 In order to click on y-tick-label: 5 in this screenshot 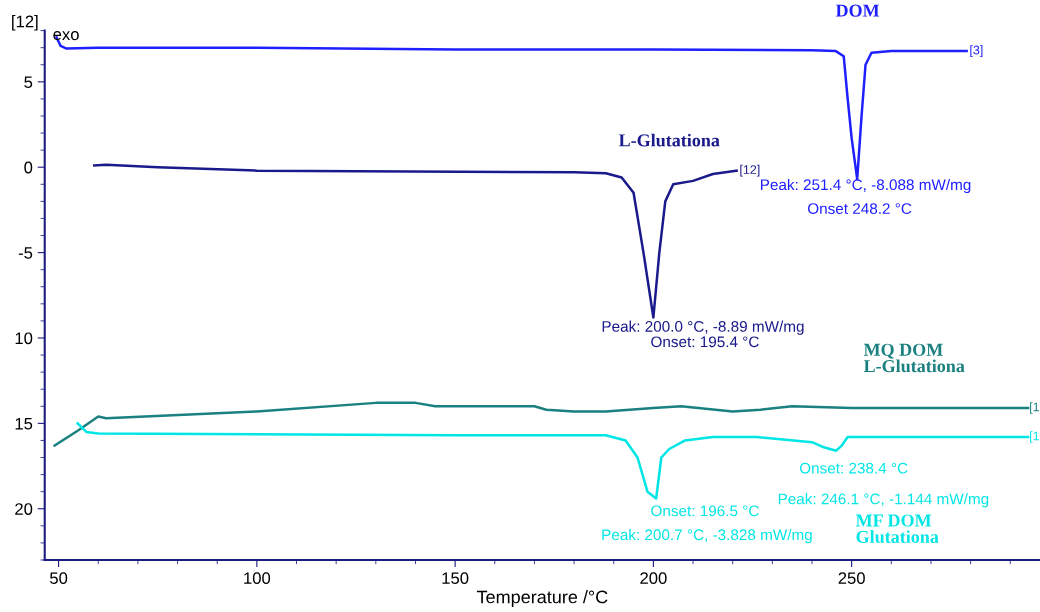, I will do `click(28, 82)`.